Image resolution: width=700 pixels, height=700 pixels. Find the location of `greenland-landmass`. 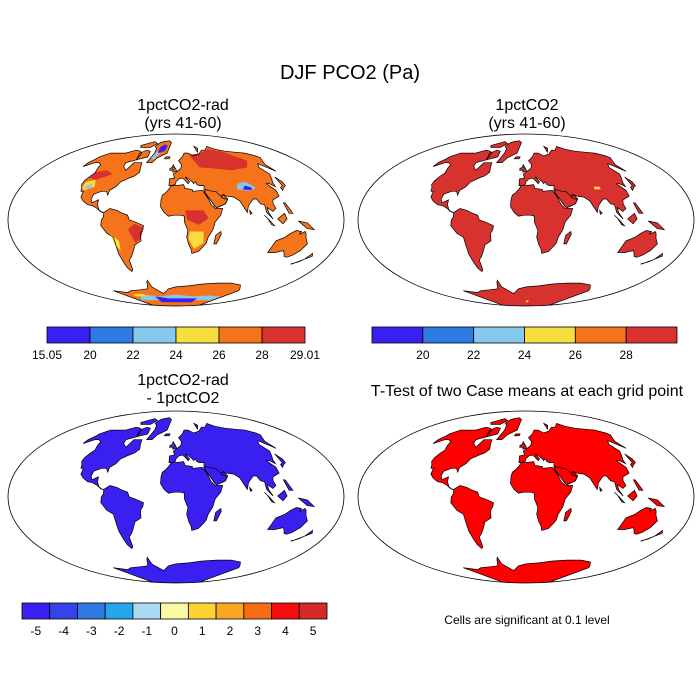

greenland-landmass is located at coordinates (509, 428).